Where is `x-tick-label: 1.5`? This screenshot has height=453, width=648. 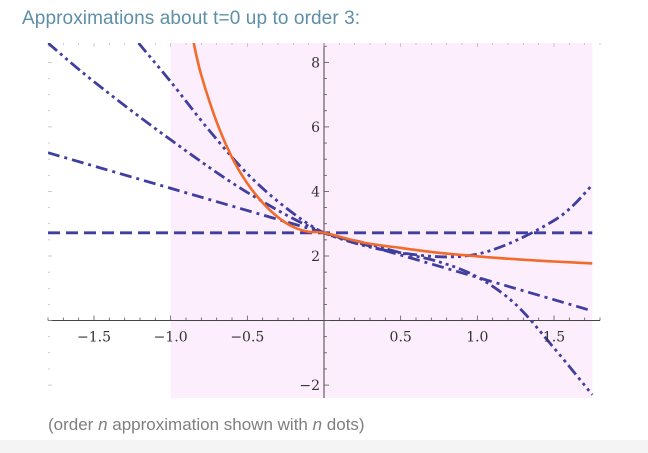 x-tick-label: 1.5 is located at coordinates (554, 338).